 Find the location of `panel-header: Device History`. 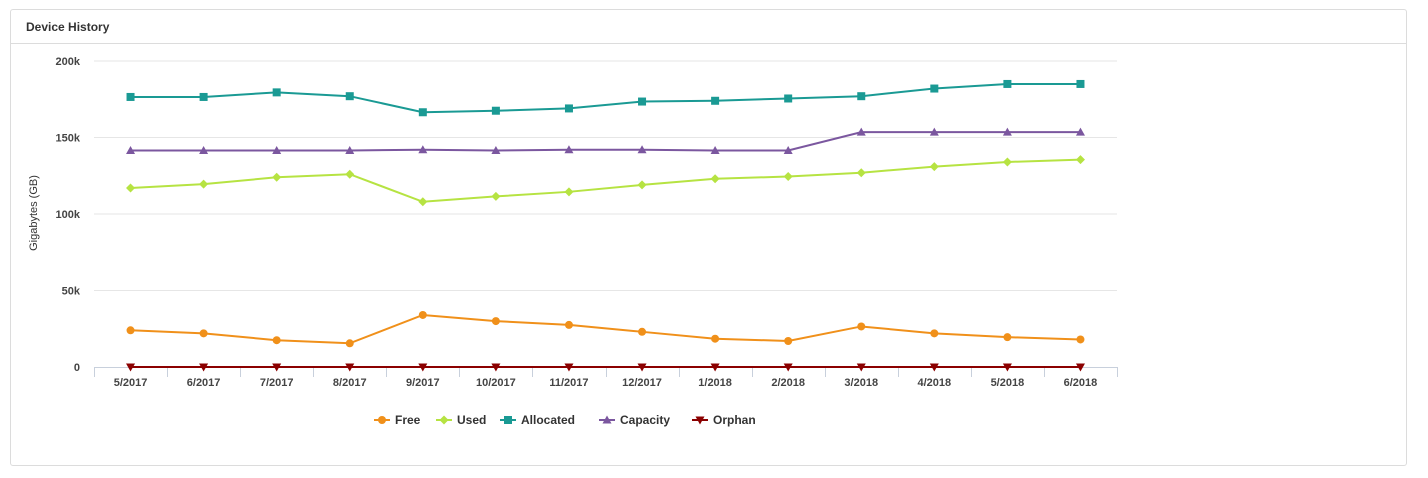

panel-header: Device History is located at coordinates (708, 27).